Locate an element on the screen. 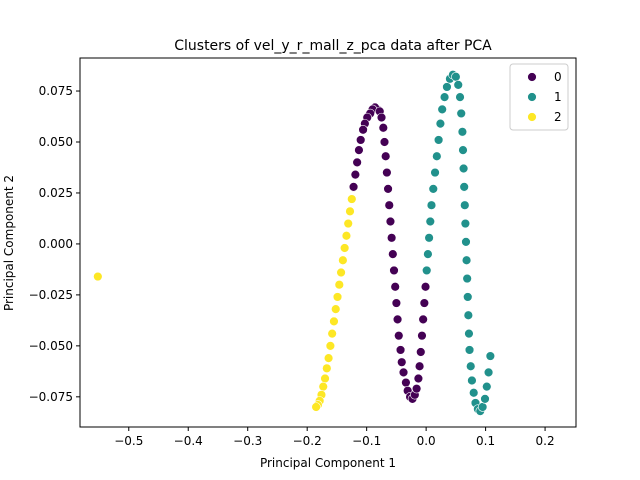  y-axis-label: Principal Component 2 is located at coordinates (9, 243).